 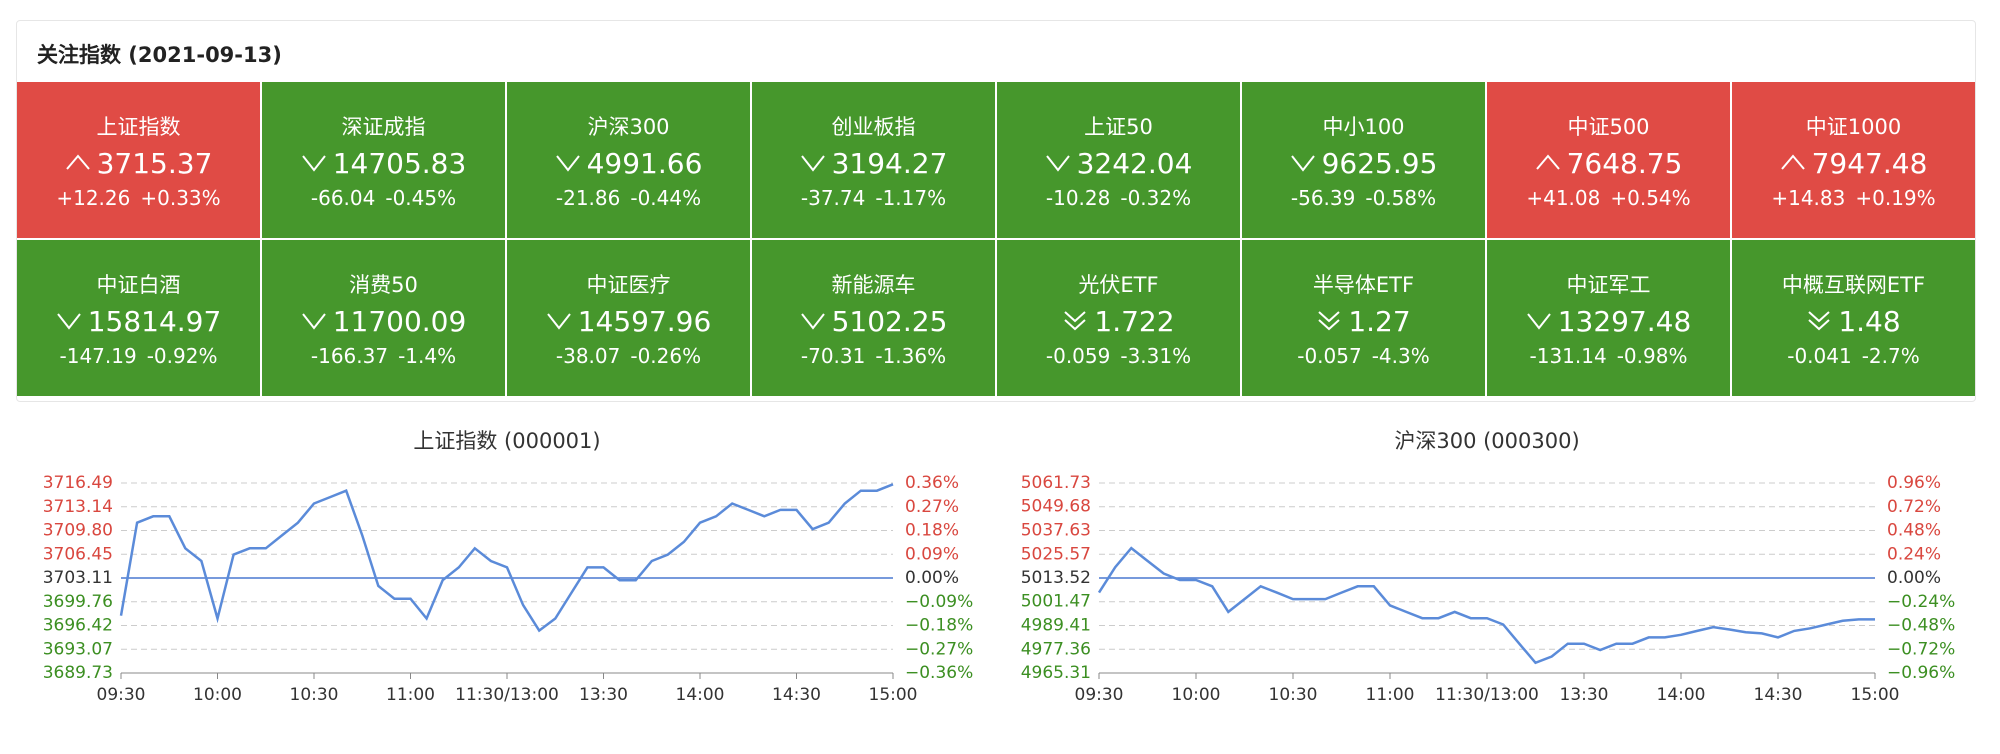 What do you see at coordinates (1921, 602) in the screenshot?
I see `y2-tick-label: −0.24%` at bounding box center [1921, 602].